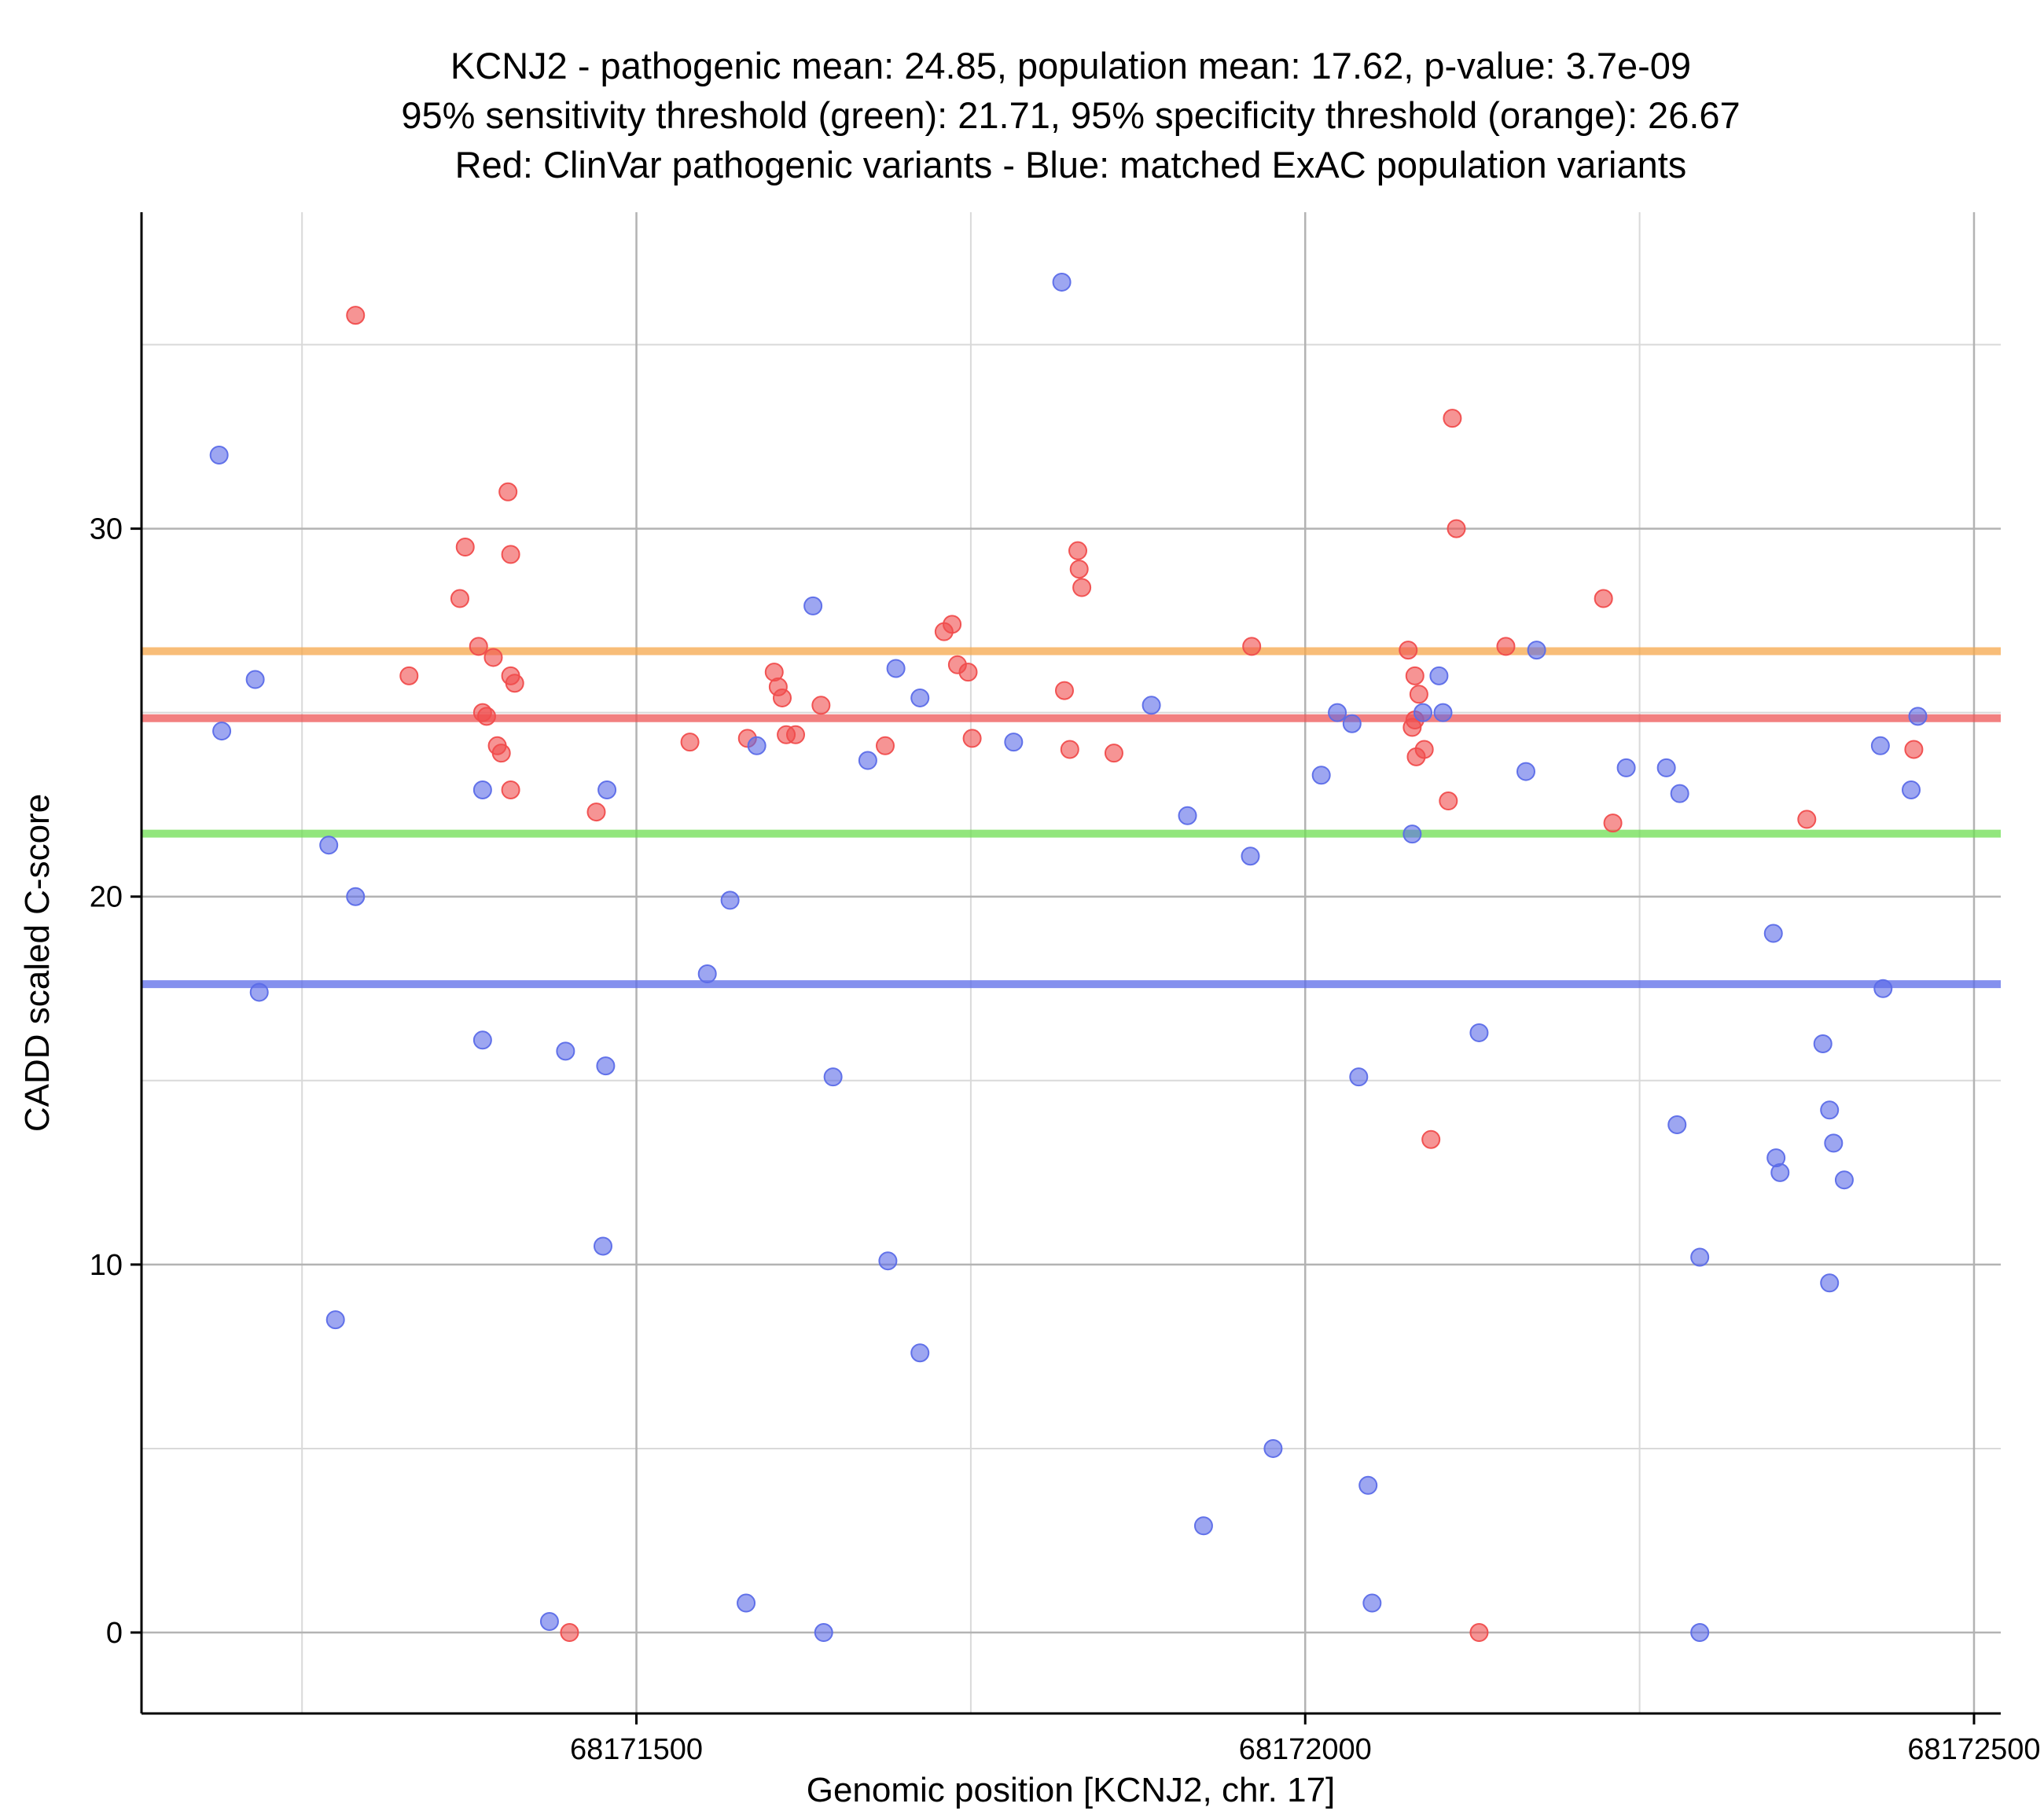  Describe the element at coordinates (107, 529) in the screenshot. I see `y-tick-label: 30` at that location.